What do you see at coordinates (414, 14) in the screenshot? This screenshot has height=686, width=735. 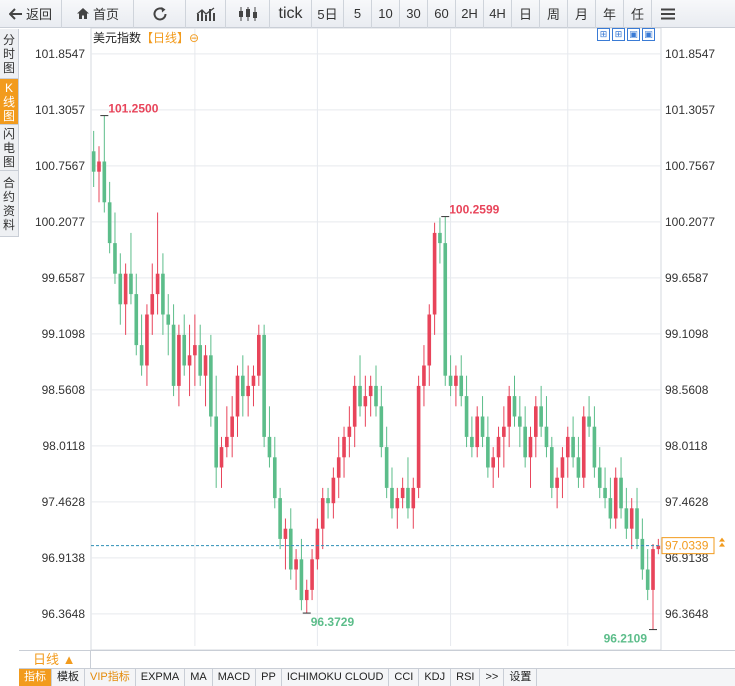 I see `period-button: 30` at bounding box center [414, 14].